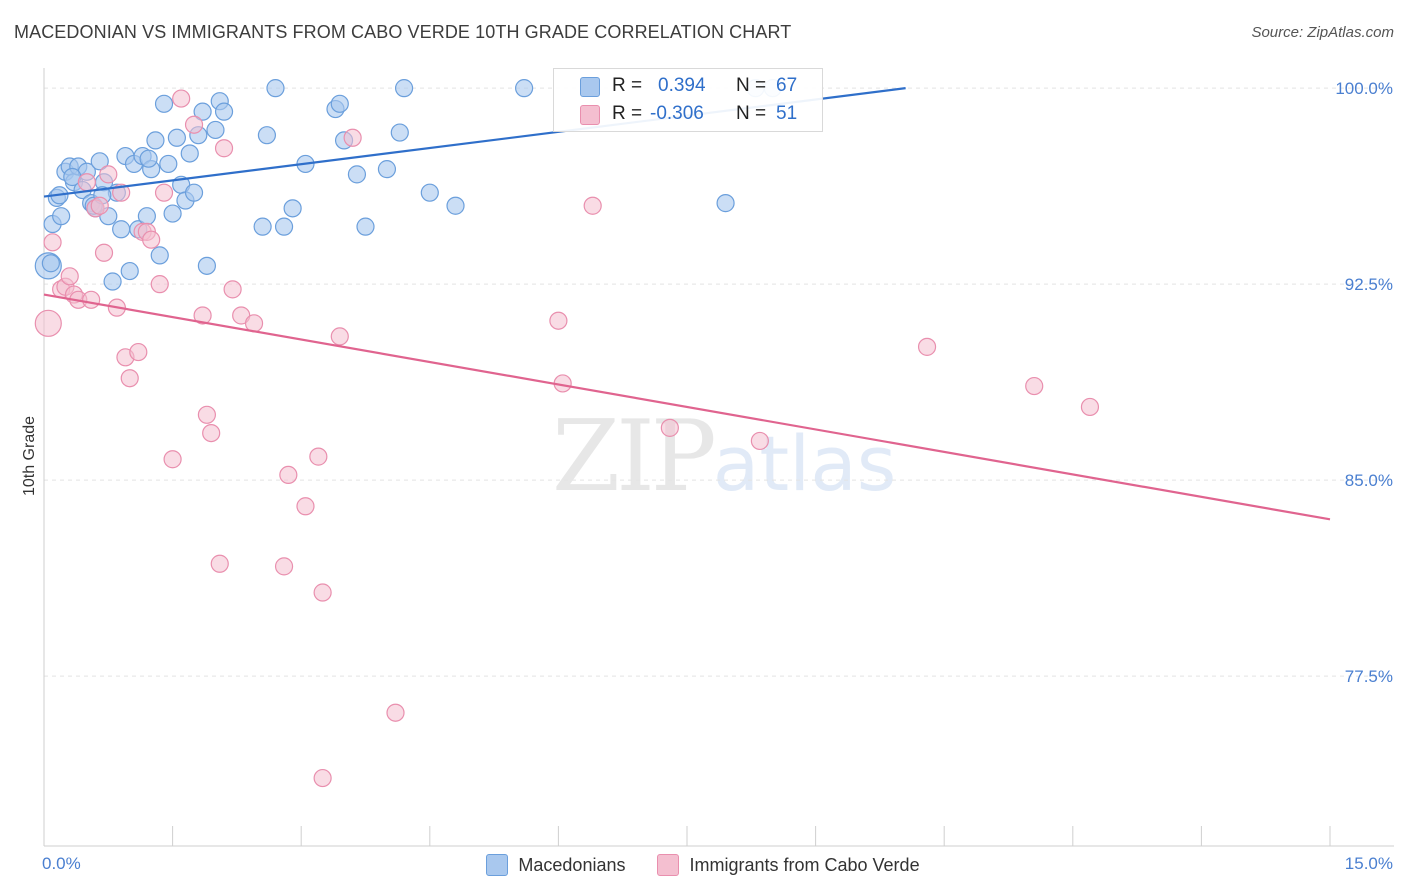 This screenshot has width=1406, height=892. I want to click on macedonians-swatch, so click(590, 87).